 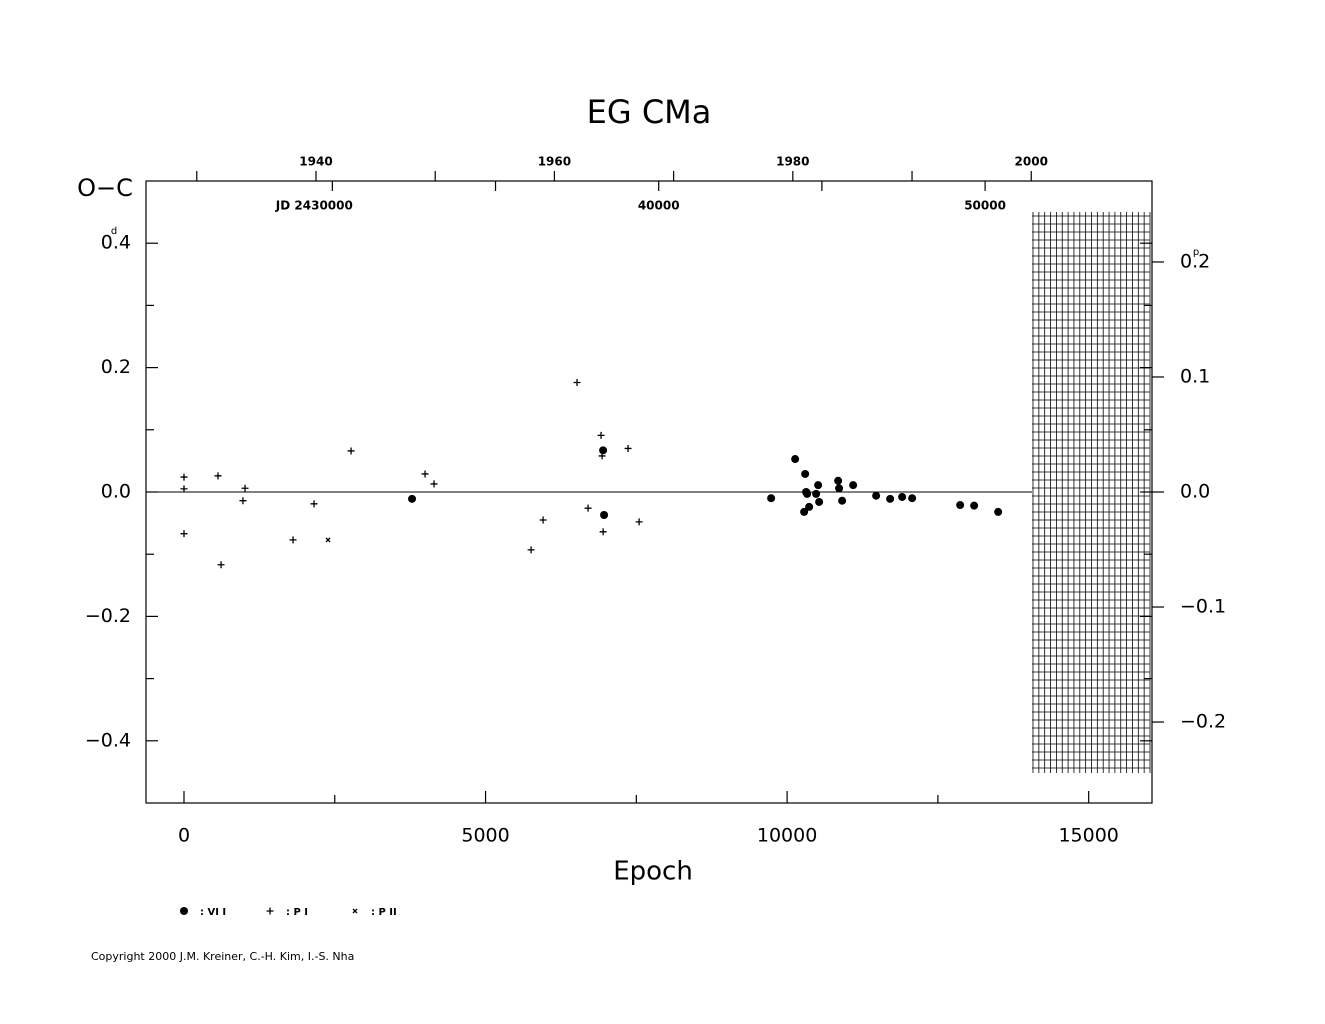 I want to click on chart-title: EG CMa, so click(x=649, y=112).